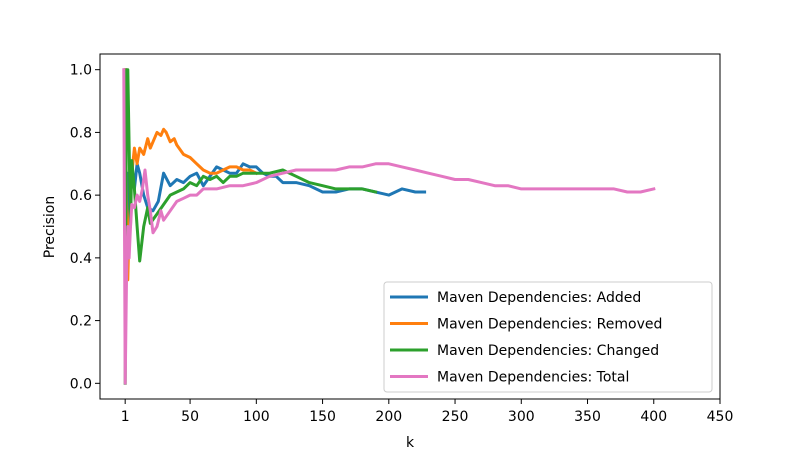 This screenshot has height=450, width=800. What do you see at coordinates (533, 378) in the screenshot?
I see `legend-label: Maven Dependencies: Total` at bounding box center [533, 378].